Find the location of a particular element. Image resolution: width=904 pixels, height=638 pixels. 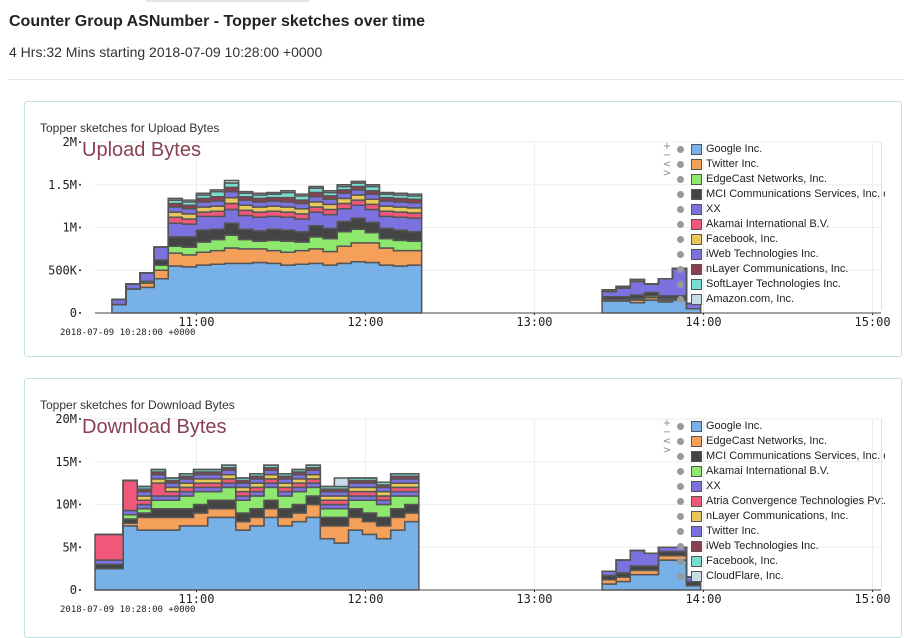

legend-label: Twitter Inc. is located at coordinates (733, 164).